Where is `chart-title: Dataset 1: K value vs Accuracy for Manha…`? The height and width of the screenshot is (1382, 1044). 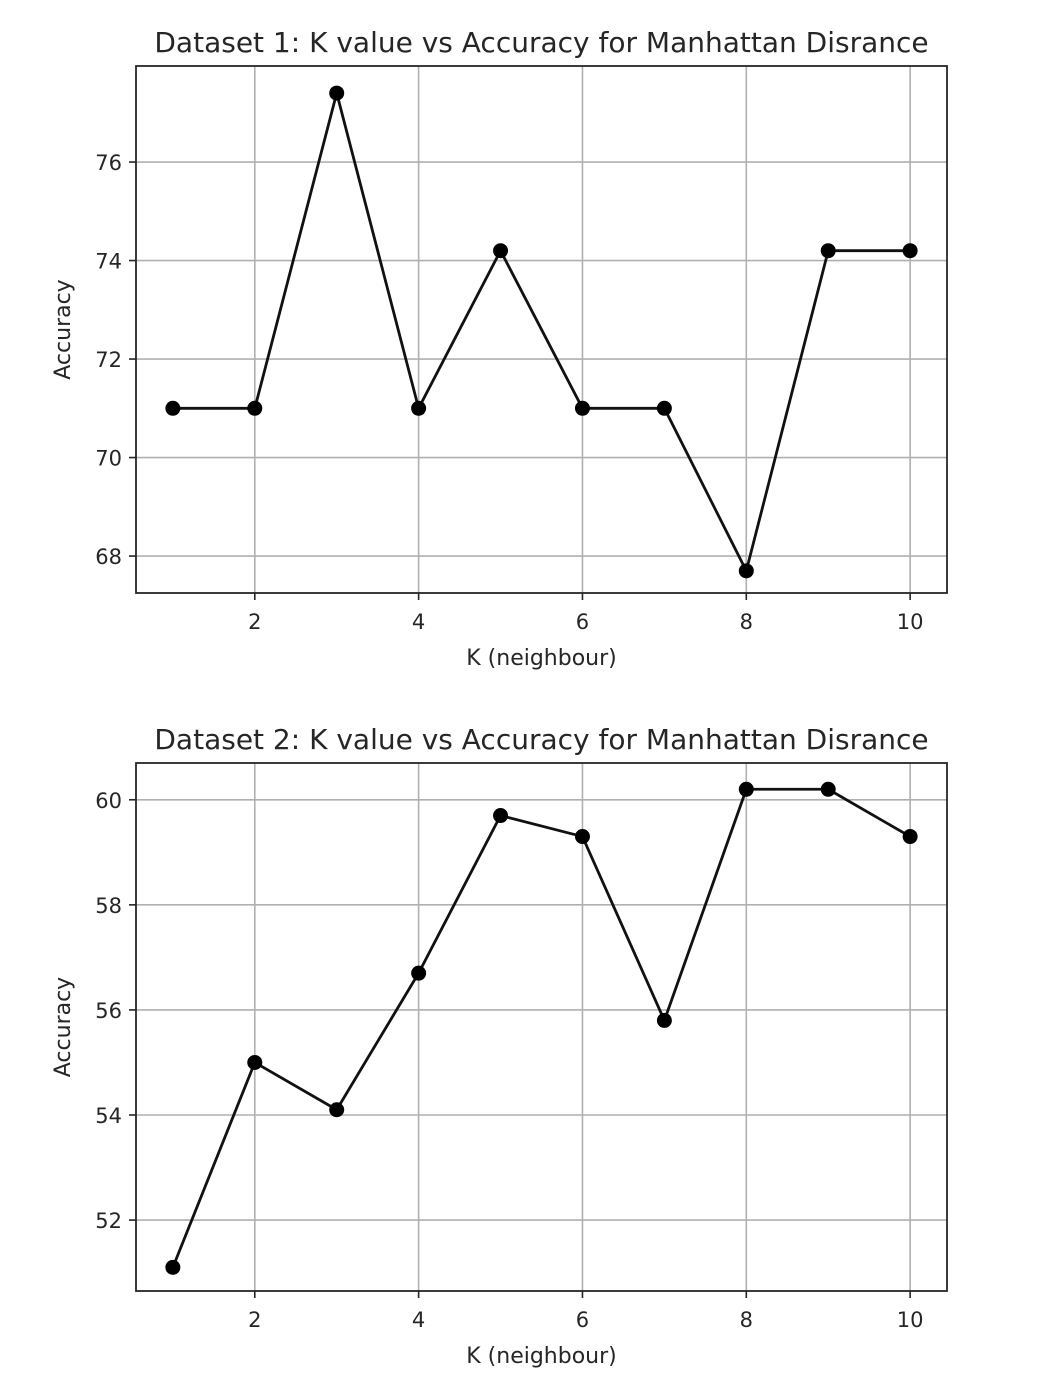
chart-title: Dataset 1: K value vs Accuracy for Manha… is located at coordinates (541, 42).